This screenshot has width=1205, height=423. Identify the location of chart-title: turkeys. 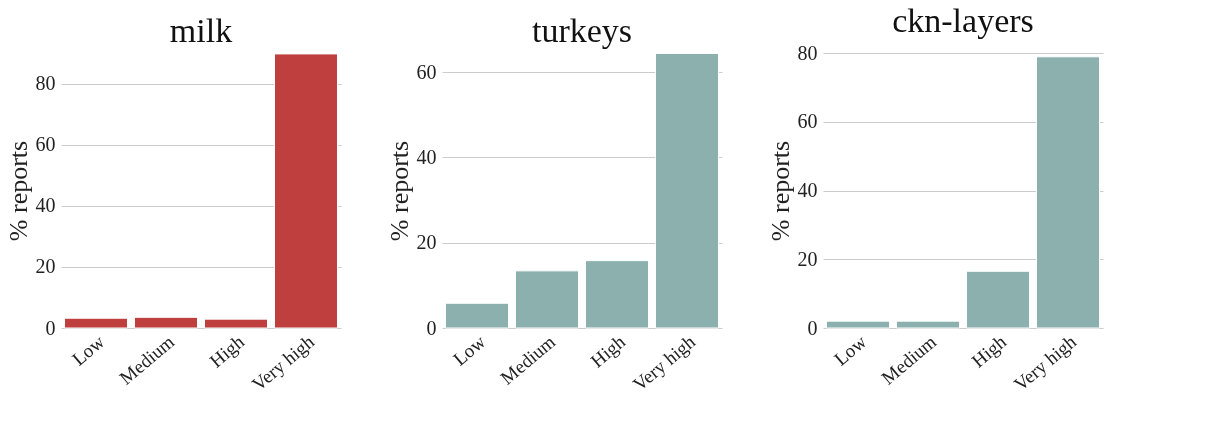
(582, 30).